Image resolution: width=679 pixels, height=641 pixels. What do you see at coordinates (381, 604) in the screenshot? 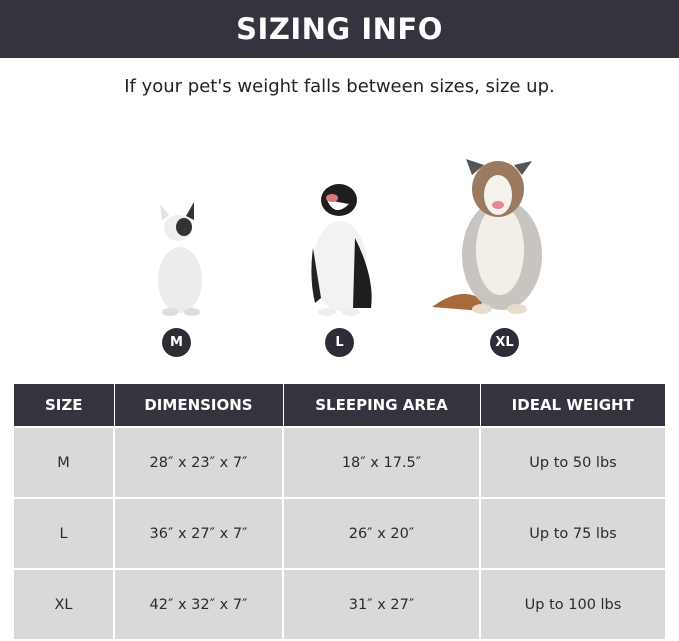
I see `cell-sleeping-area: 31″ x 27″` at bounding box center [381, 604].